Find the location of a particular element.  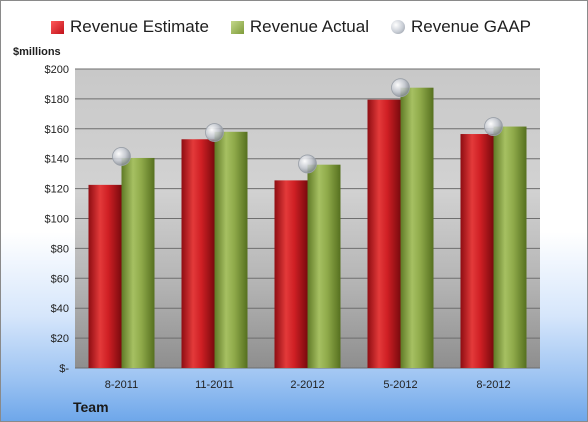

y-tick-label: $40 is located at coordinates (60, 309).